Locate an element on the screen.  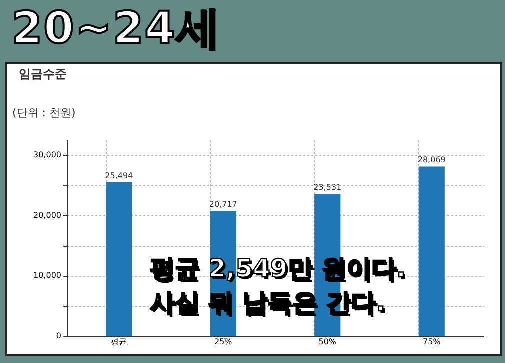
x-tick-label: 평균 is located at coordinates (119, 342).